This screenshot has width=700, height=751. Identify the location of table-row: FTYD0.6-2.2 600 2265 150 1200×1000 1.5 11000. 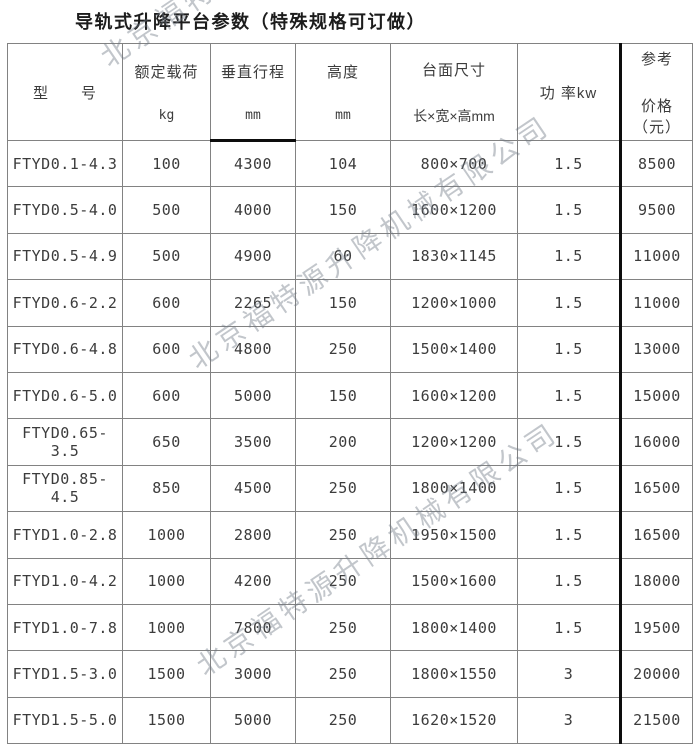
(350, 303).